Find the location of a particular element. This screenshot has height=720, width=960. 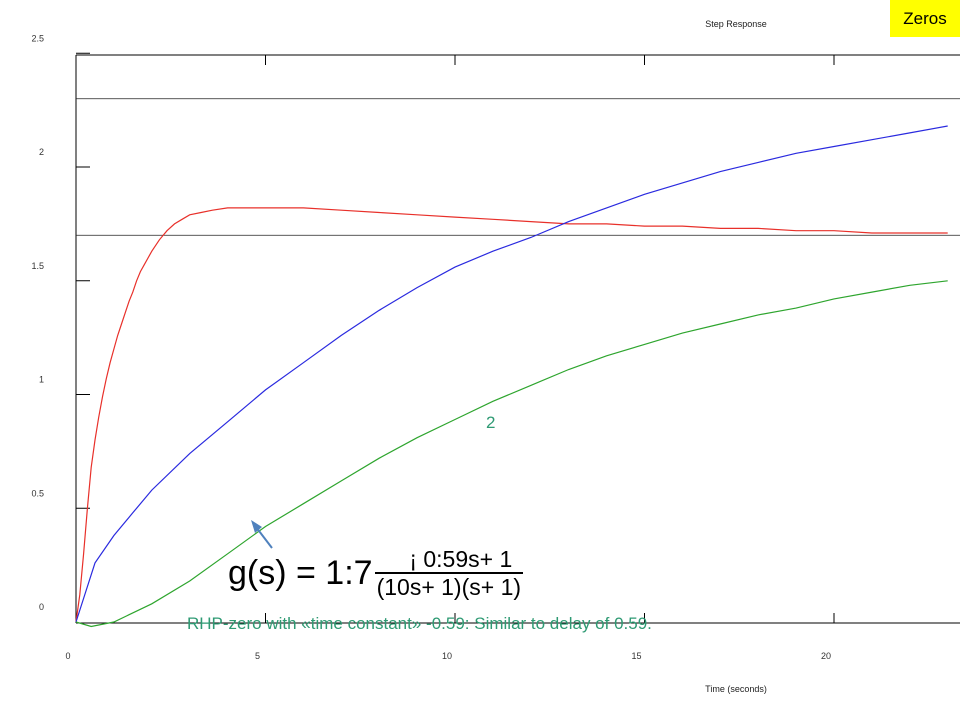

transfer-function-equation: g(s) = 1:7 ¡ 0:59s+ 1 (10s+ 1)(s+ 1) is located at coordinates (376, 572).